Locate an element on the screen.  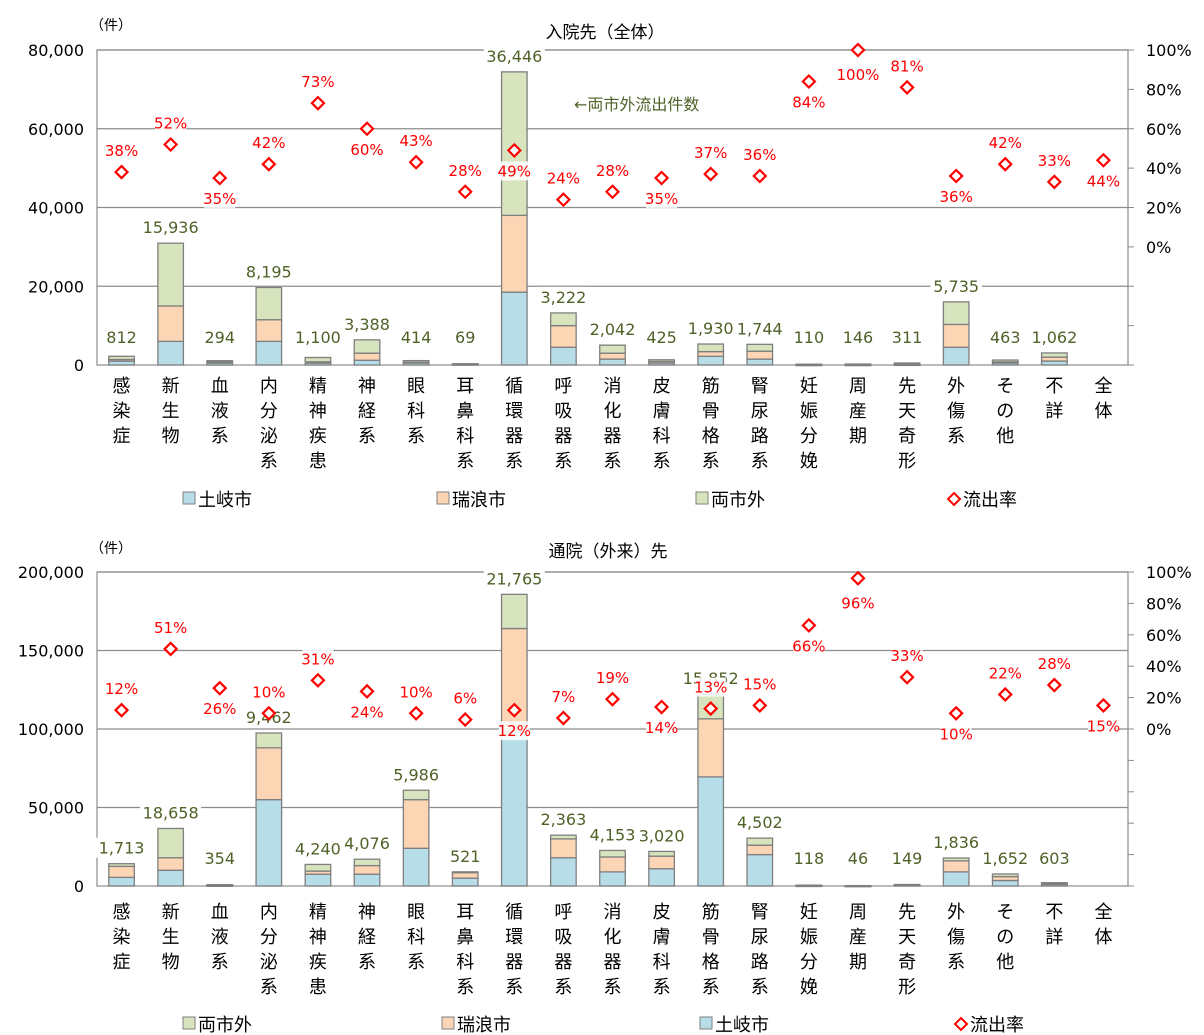
category-label-char: 形 is located at coordinates (907, 461).